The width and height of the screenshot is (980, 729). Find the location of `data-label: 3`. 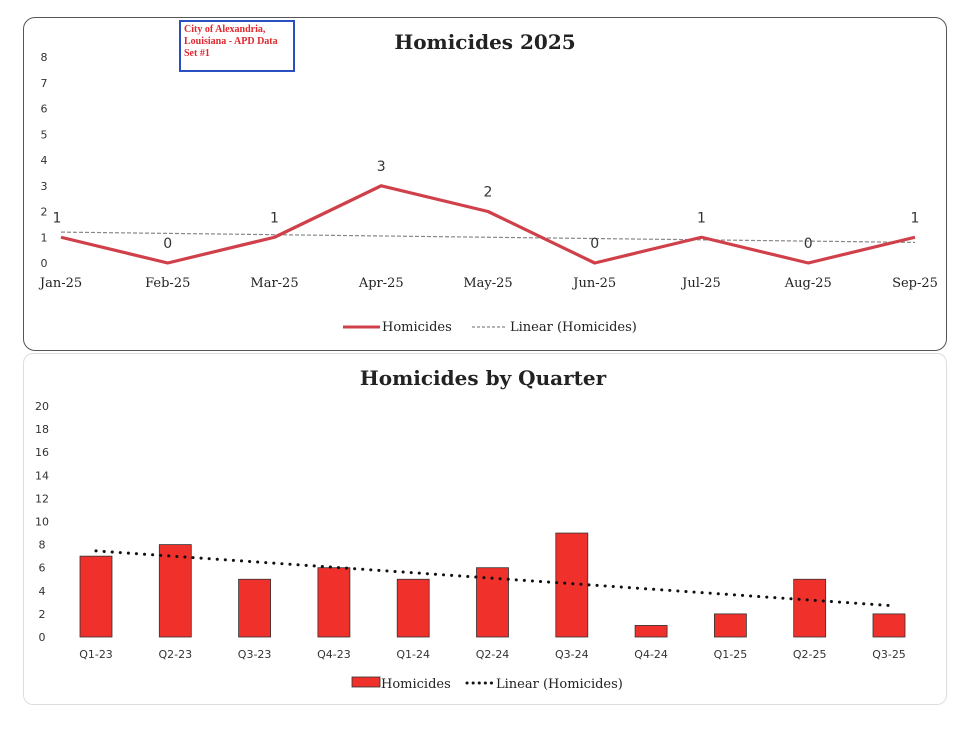

data-label: 3 is located at coordinates (381, 167).